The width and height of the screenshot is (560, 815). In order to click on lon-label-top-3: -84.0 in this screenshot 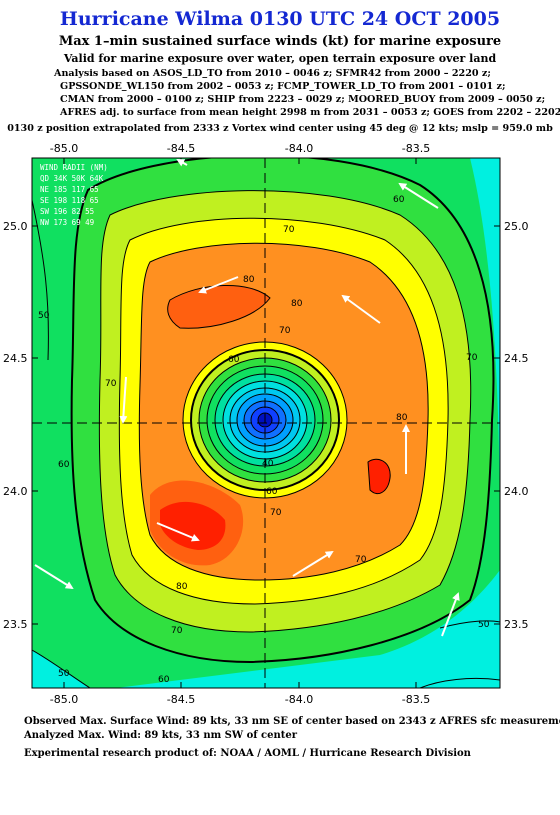, I will do `click(299, 148)`.